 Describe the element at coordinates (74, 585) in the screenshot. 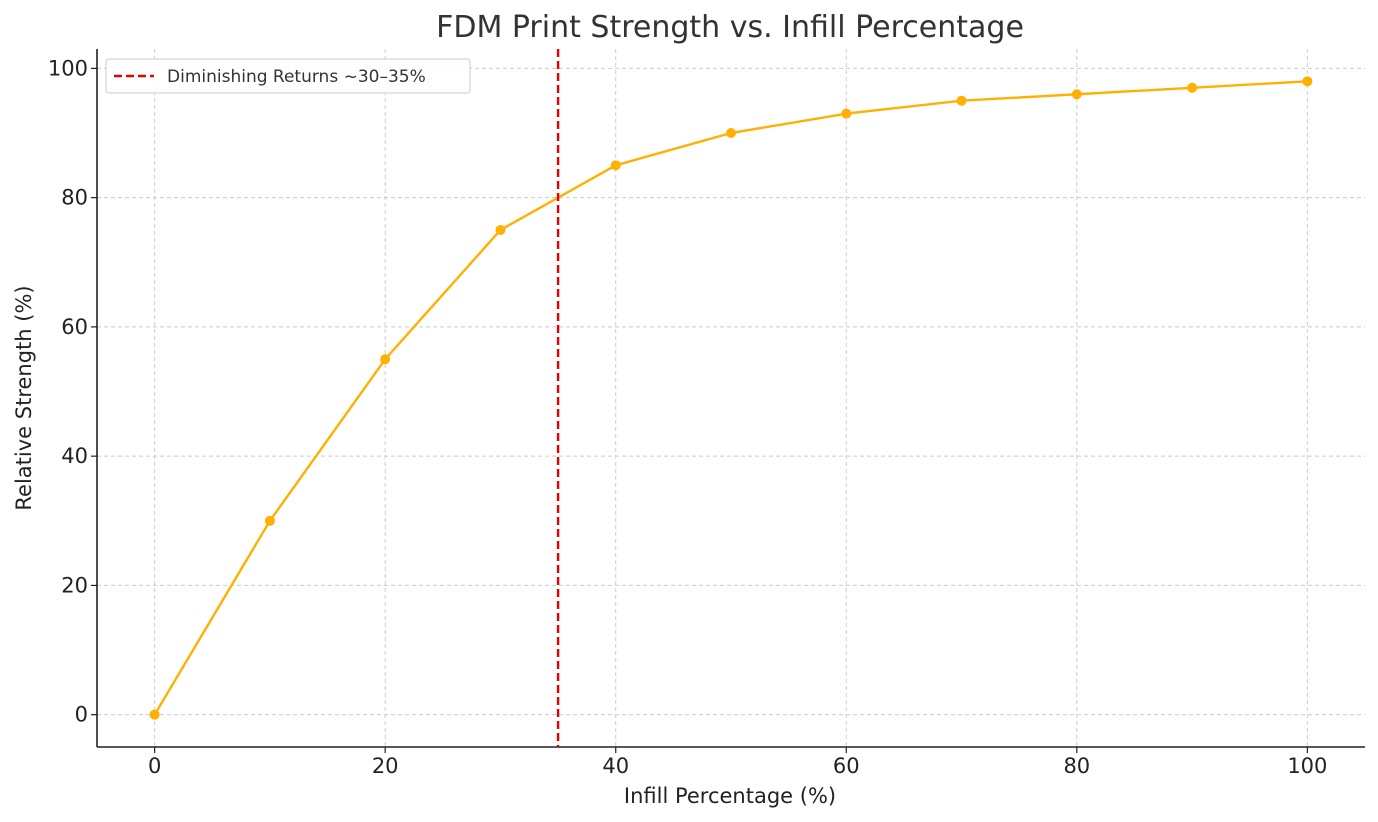

I see `y-tick-label: 20` at that location.